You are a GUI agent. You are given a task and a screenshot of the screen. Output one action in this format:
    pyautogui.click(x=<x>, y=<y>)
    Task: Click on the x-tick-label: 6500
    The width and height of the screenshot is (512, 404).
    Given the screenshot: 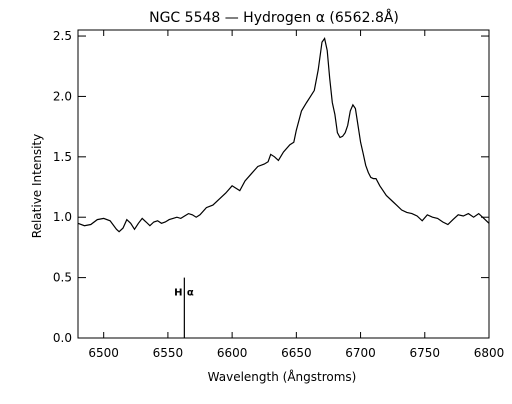 What is the action you would take?
    pyautogui.click(x=103, y=353)
    